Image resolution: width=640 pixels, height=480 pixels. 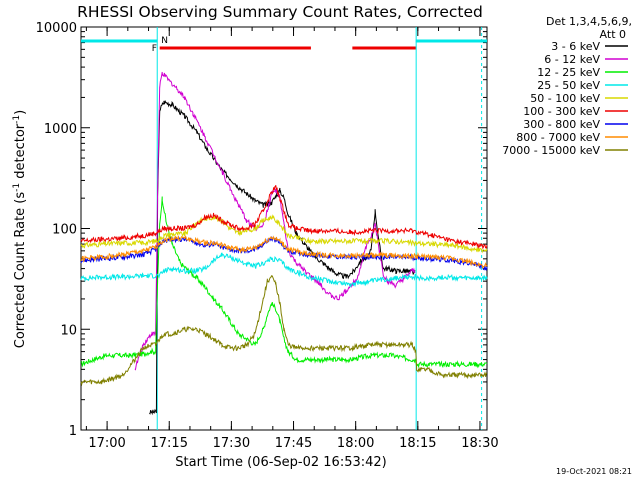 What do you see at coordinates (64, 230) in the screenshot?
I see `y-tick-label: 100` at bounding box center [64, 230].